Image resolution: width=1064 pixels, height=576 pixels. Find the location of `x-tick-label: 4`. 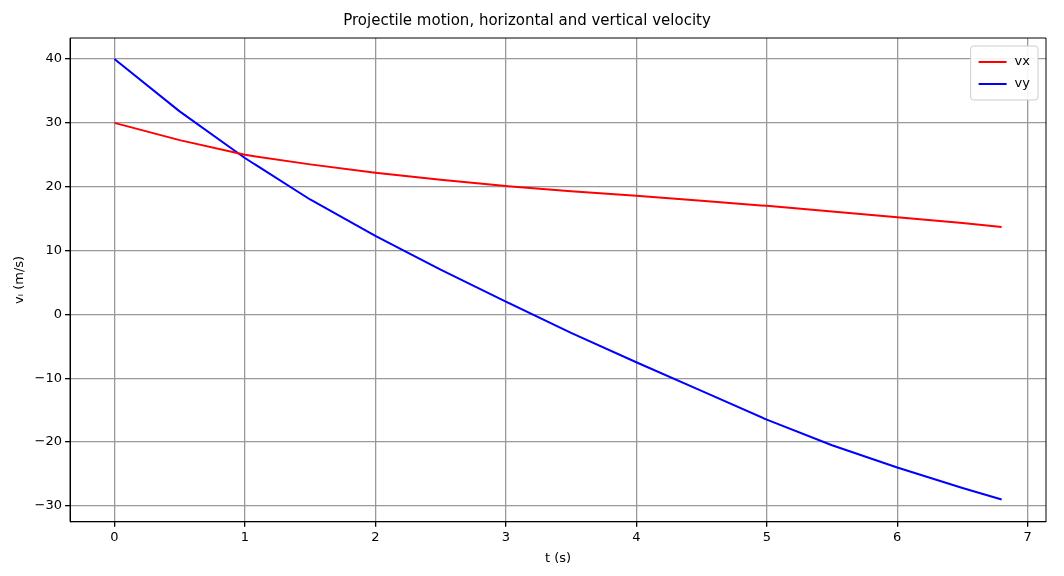

x-tick-label: 4 is located at coordinates (636, 536).